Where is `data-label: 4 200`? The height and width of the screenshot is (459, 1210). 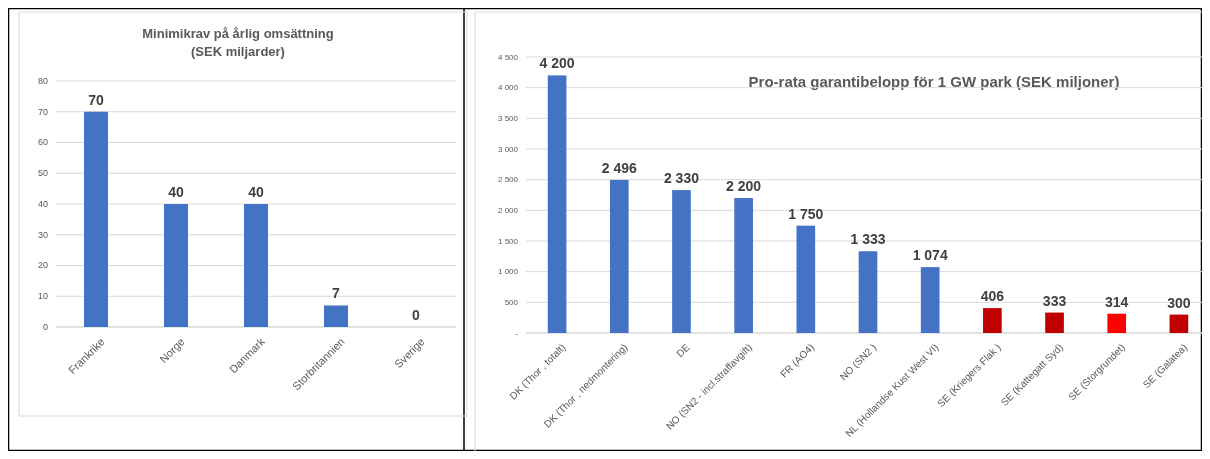
data-label: 4 200 is located at coordinates (557, 63).